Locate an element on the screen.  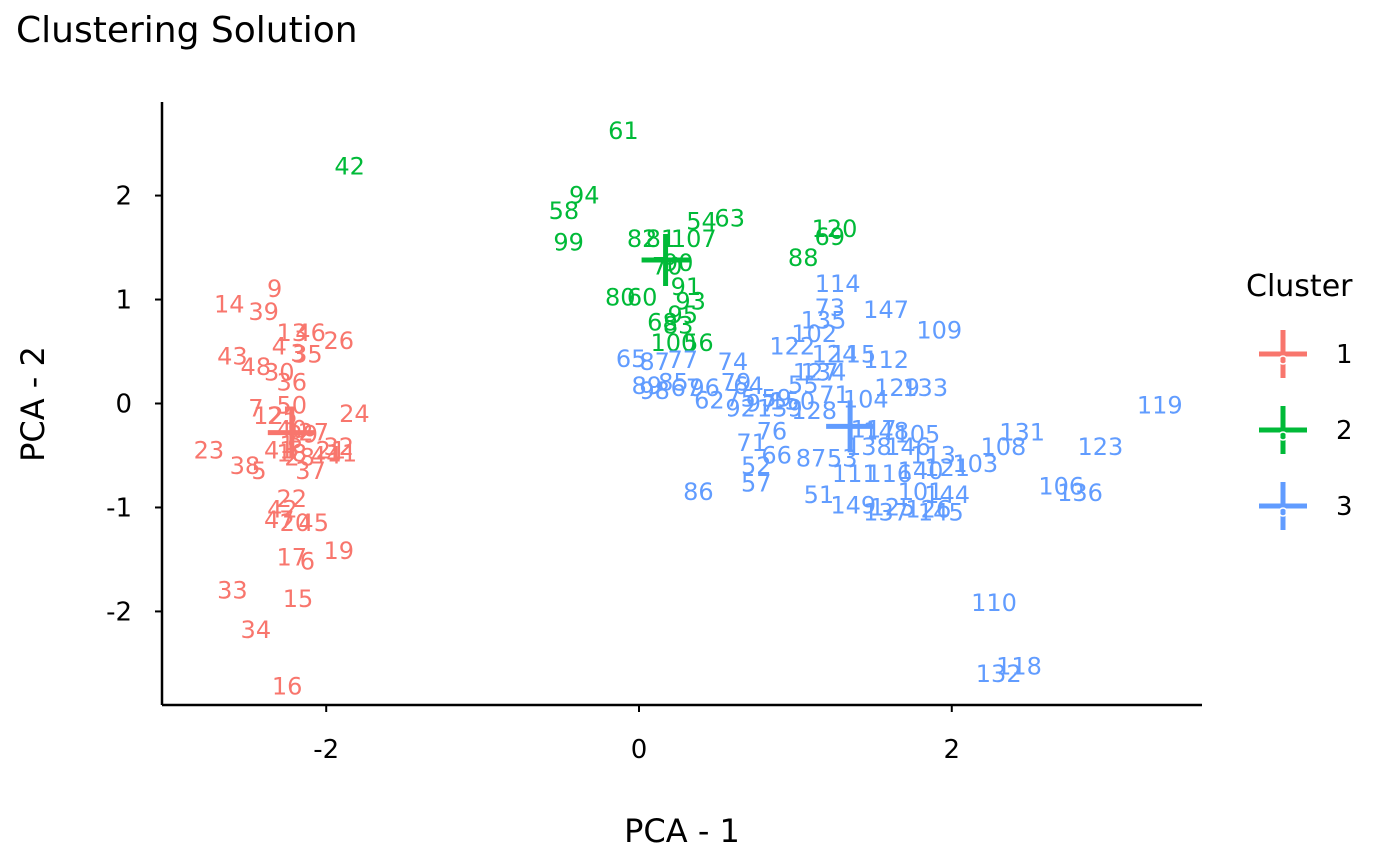
point-label: 32 is located at coordinates (338, 447).